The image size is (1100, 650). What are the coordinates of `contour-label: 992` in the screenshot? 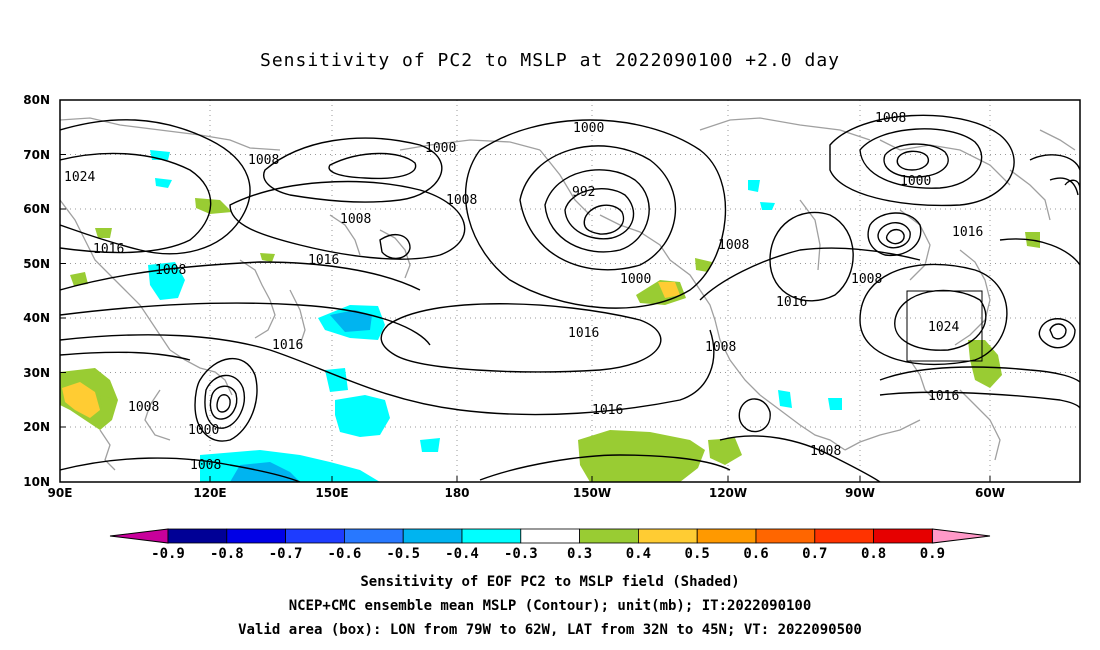 It's located at (583, 192).